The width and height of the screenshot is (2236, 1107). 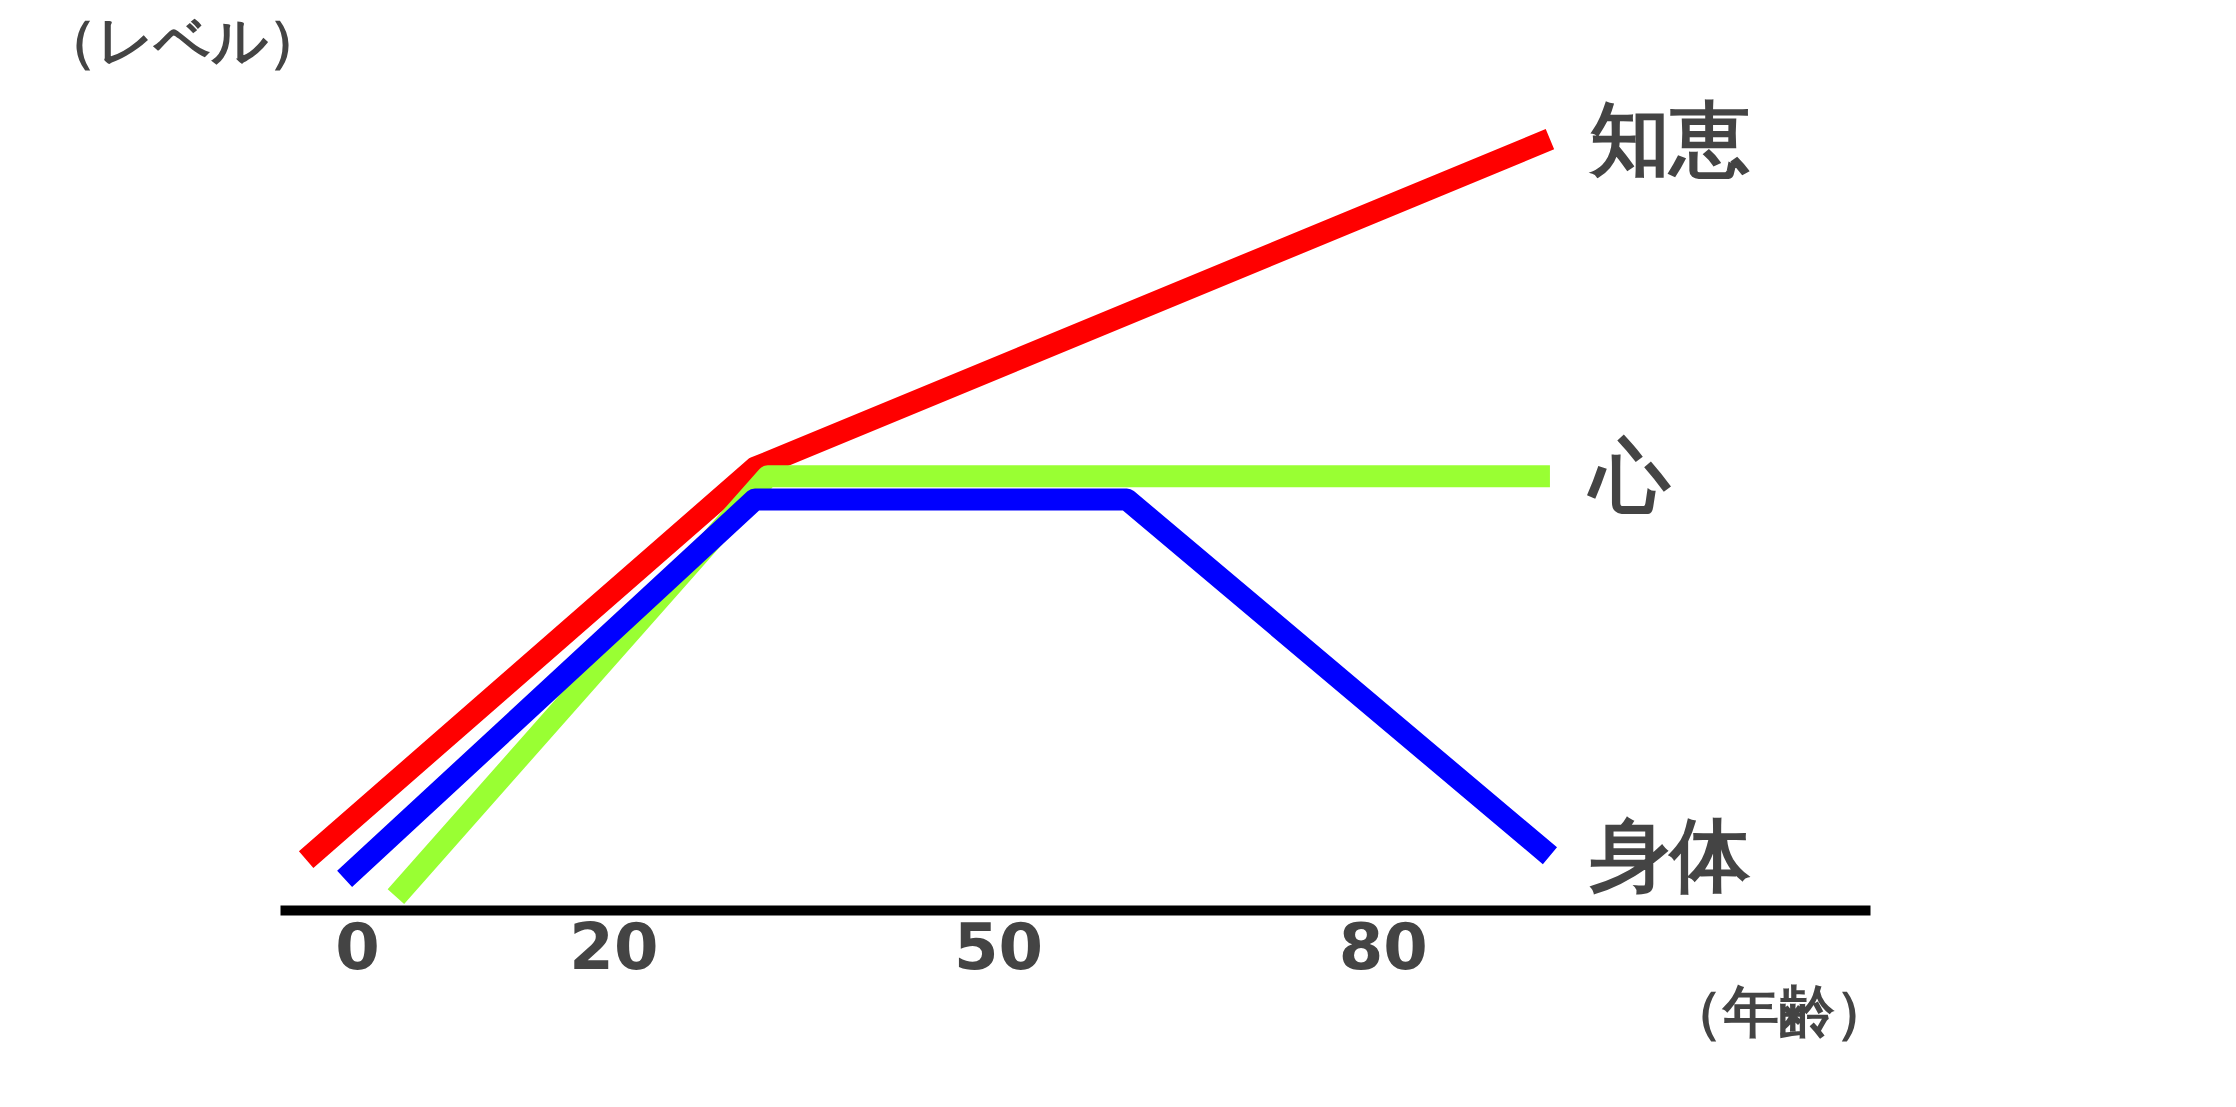 I want to click on series-label: 知恵, so click(x=1668, y=139).